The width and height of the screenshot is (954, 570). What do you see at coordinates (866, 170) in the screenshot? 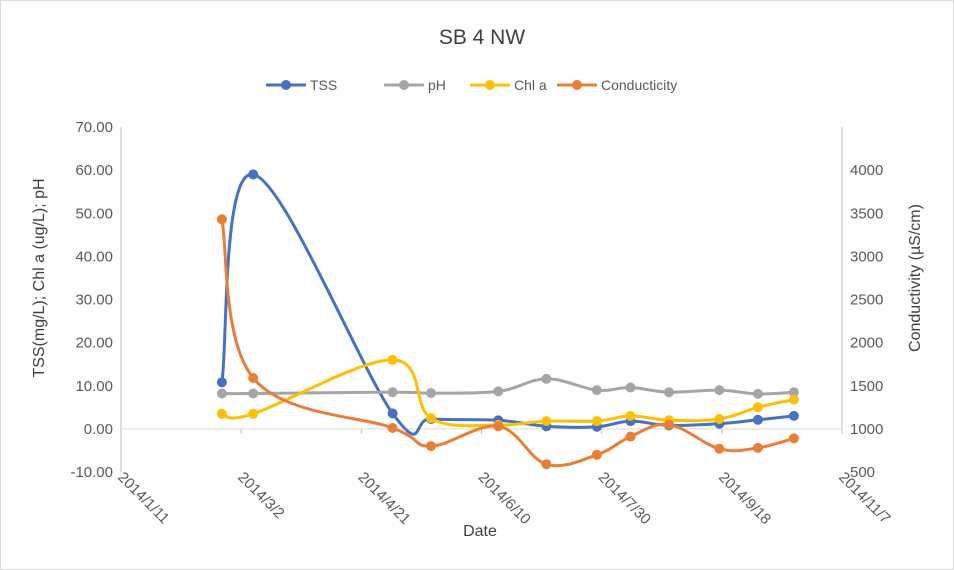
I see `y2-tick-label: 4000` at bounding box center [866, 170].